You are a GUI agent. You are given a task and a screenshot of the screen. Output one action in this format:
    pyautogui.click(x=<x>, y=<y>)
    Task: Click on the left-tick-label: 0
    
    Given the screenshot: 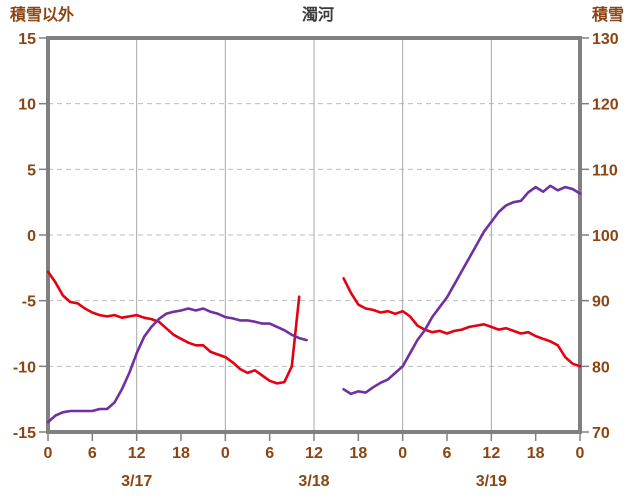 What is the action you would take?
    pyautogui.click(x=31, y=236)
    